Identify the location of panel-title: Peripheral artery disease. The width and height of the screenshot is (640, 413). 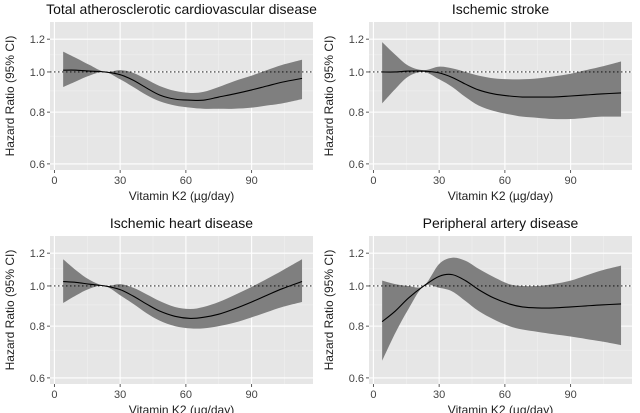
(501, 223).